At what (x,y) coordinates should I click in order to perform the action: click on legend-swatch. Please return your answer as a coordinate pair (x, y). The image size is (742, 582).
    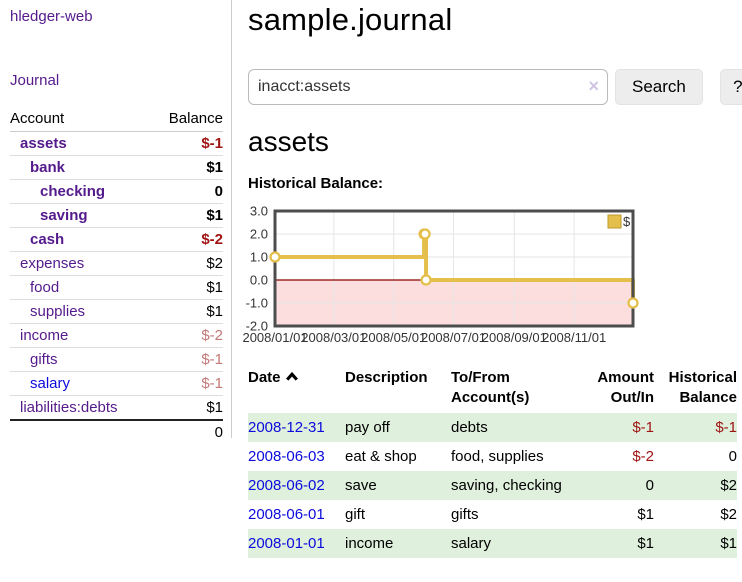
    Looking at the image, I should click on (614, 221).